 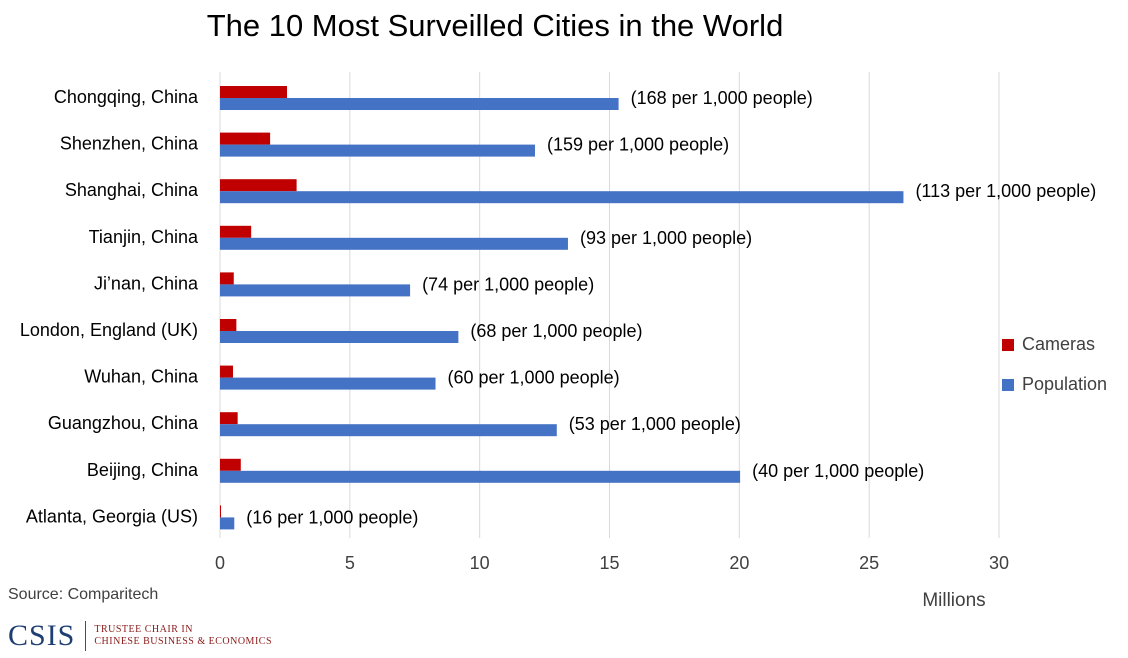 I want to click on x-tick-label-10: 10, so click(x=480, y=563).